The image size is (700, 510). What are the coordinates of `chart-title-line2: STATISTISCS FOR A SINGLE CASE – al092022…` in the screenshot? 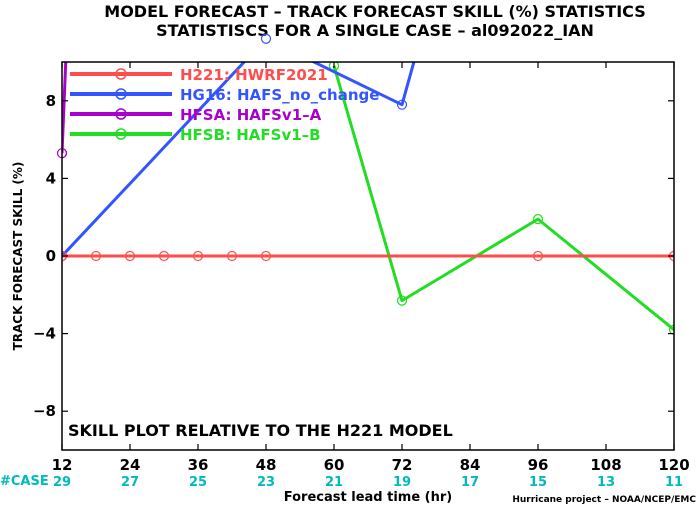 It's located at (375, 30).